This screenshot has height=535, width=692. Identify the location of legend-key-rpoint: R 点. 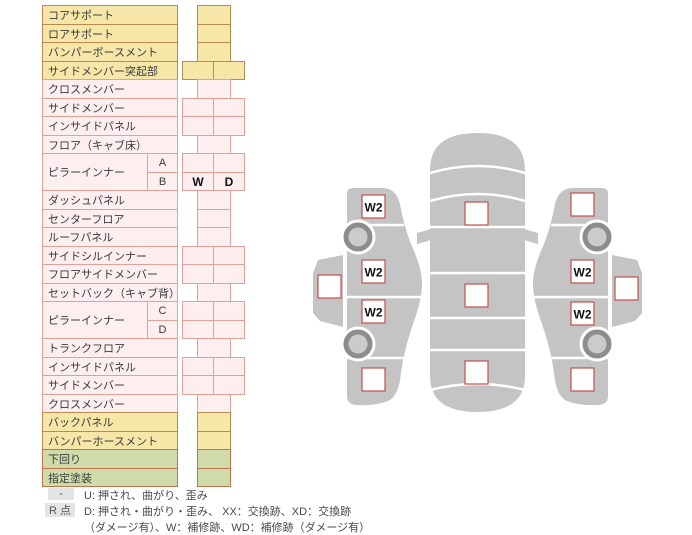
(60, 510).